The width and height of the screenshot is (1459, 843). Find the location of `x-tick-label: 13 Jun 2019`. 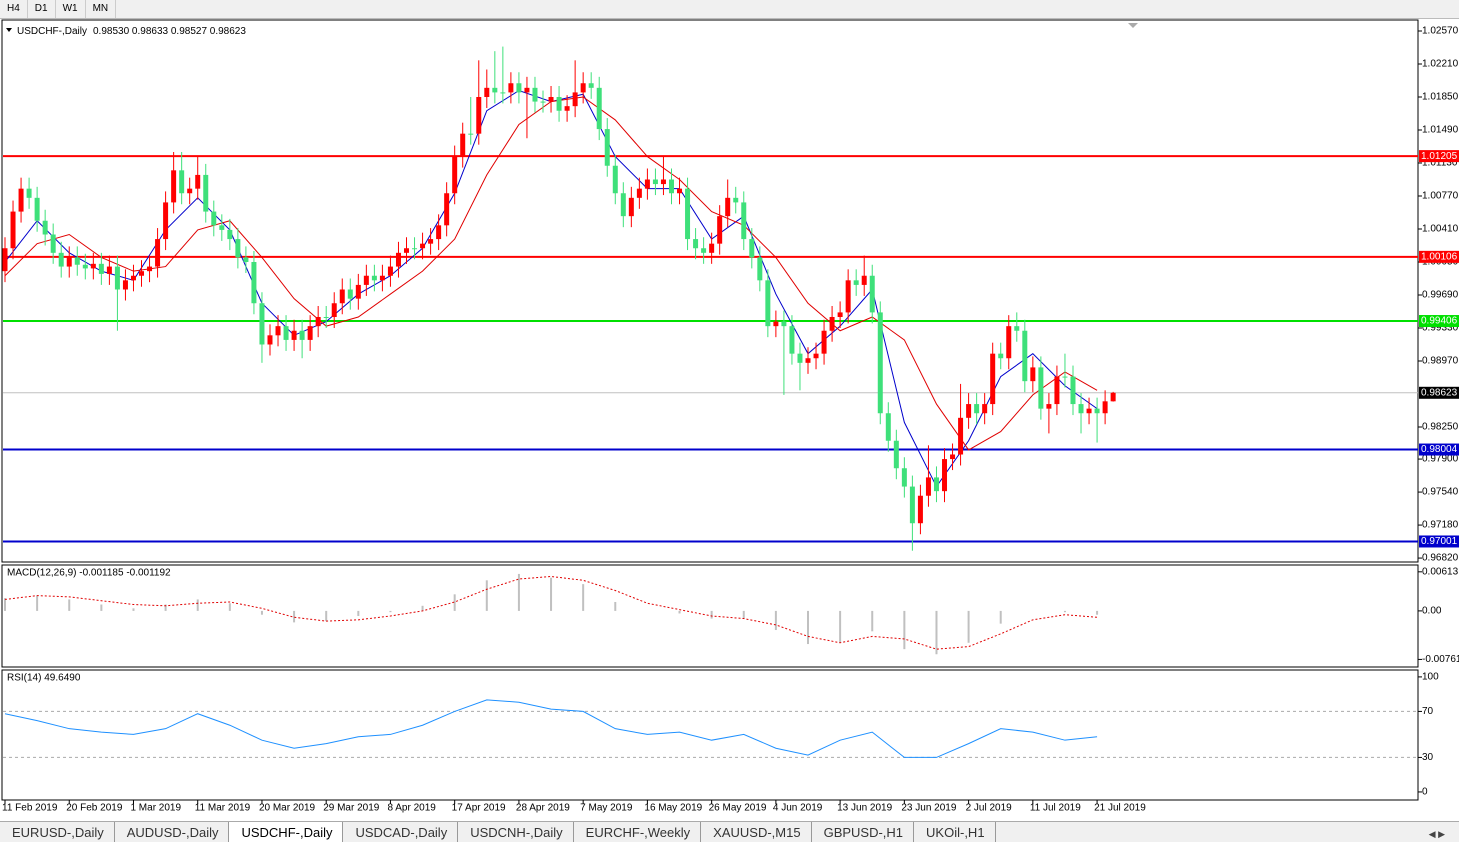

x-tick-label: 13 Jun 2019 is located at coordinates (864, 808).